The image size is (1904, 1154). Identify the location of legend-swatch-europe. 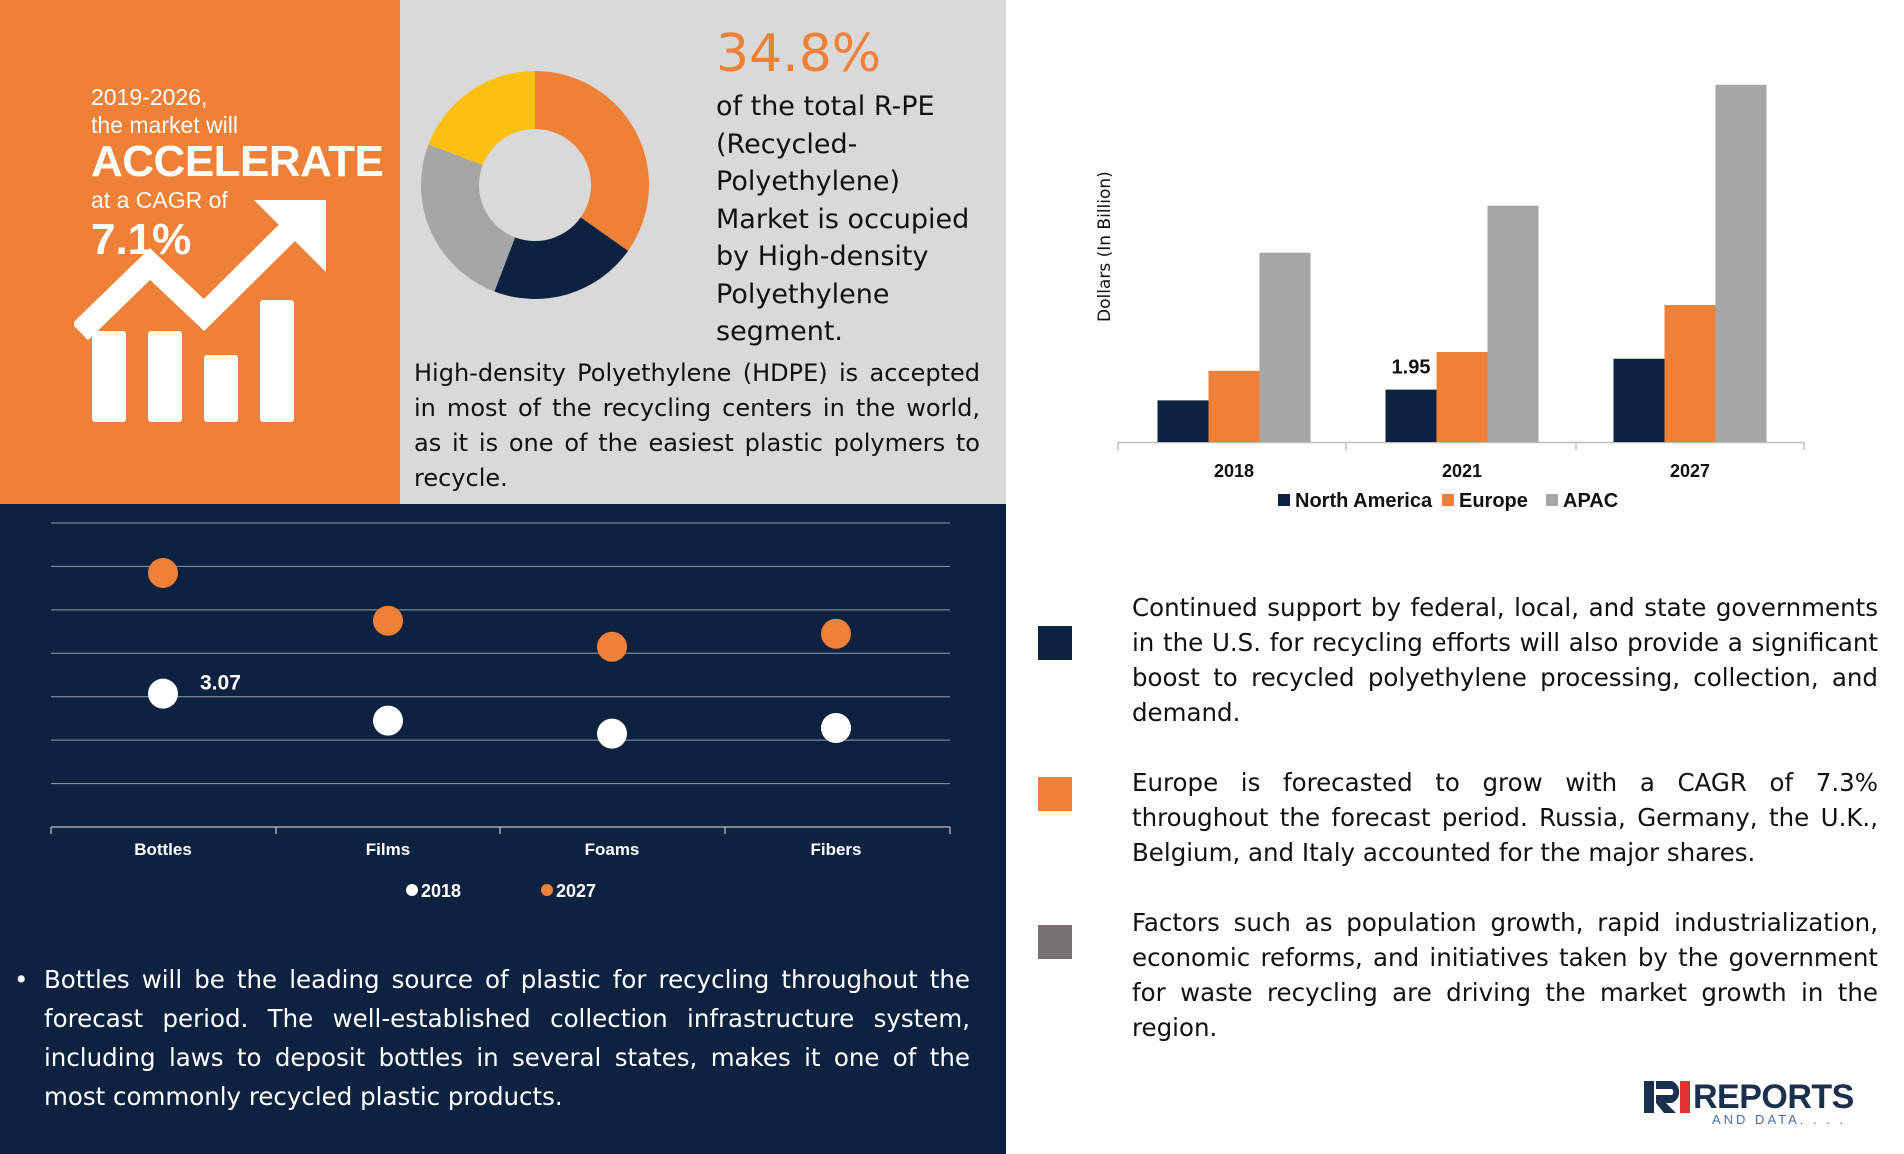
(1448, 500).